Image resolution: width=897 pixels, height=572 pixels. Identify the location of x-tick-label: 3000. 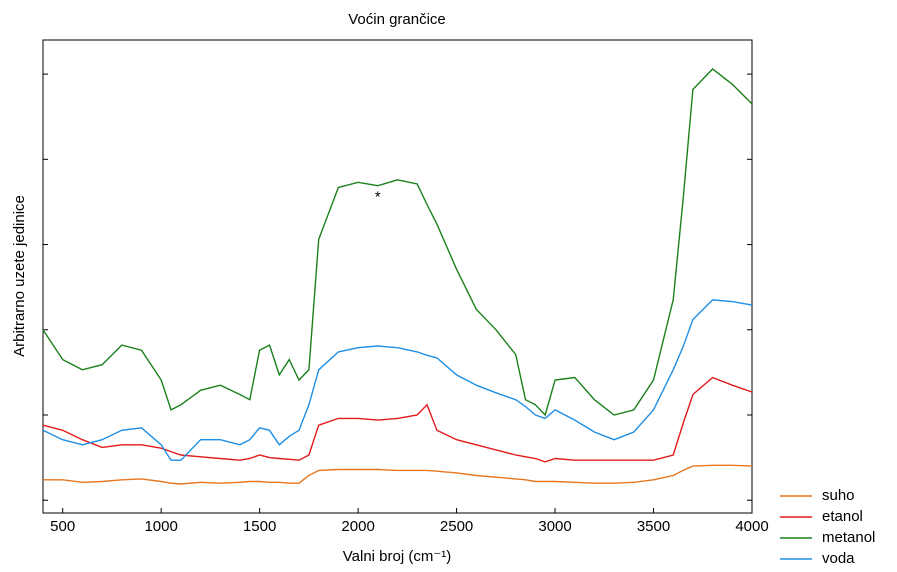
(554, 526).